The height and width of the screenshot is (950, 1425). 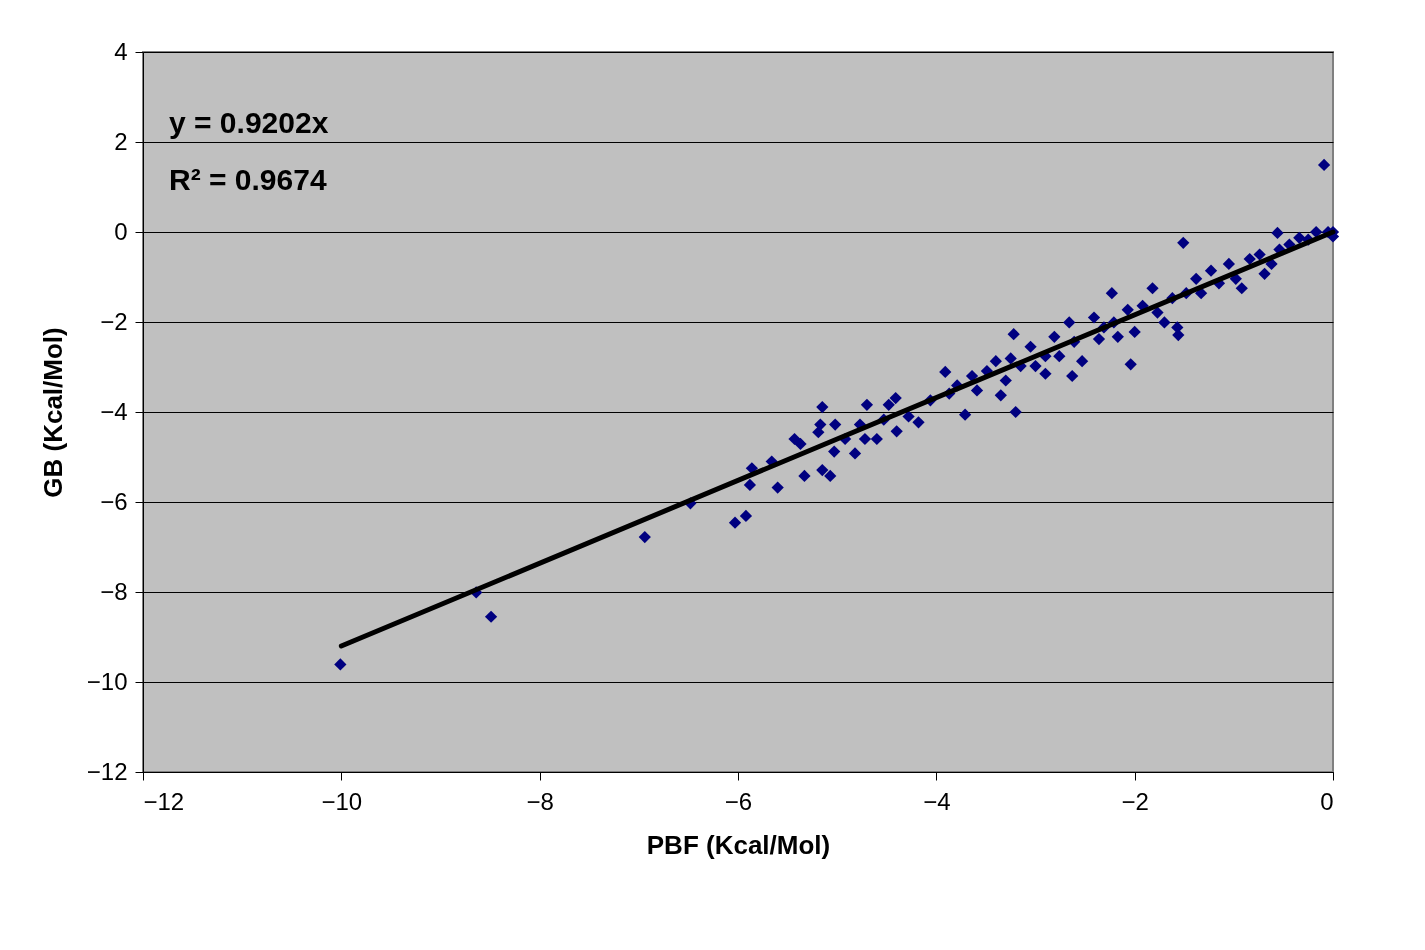 I want to click on x-tick-label: 0, so click(x=1327, y=801).